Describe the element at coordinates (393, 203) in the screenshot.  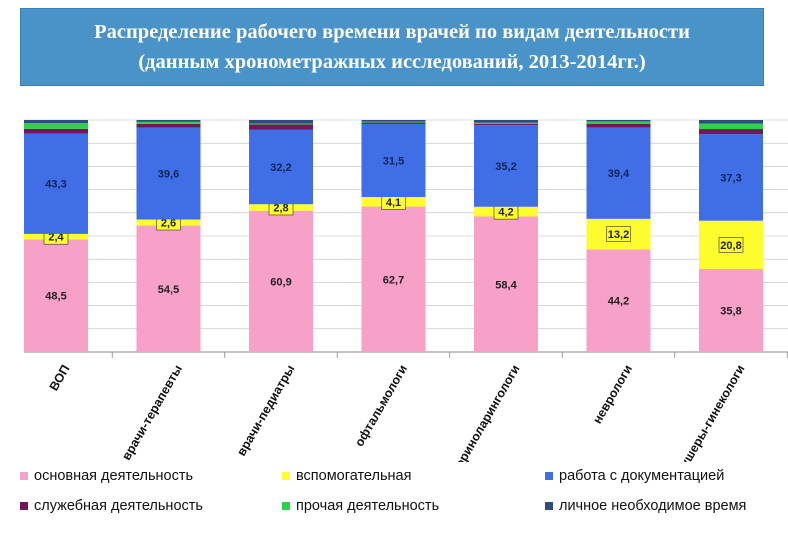
I see `data-label: 4,1` at that location.